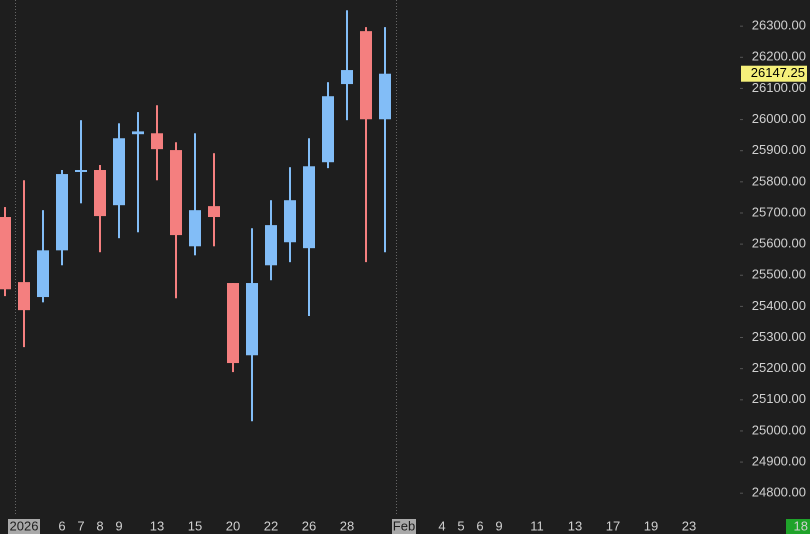 The image size is (810, 534). Describe the element at coordinates (613, 525) in the screenshot. I see `x-tick-label: 17` at that location.